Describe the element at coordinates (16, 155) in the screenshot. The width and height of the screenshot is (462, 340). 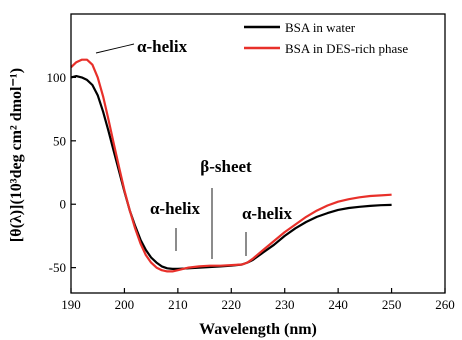
I see `y-axis-title: [θ(λ)](10³deg cm² dmol⁻¹)` at that location.